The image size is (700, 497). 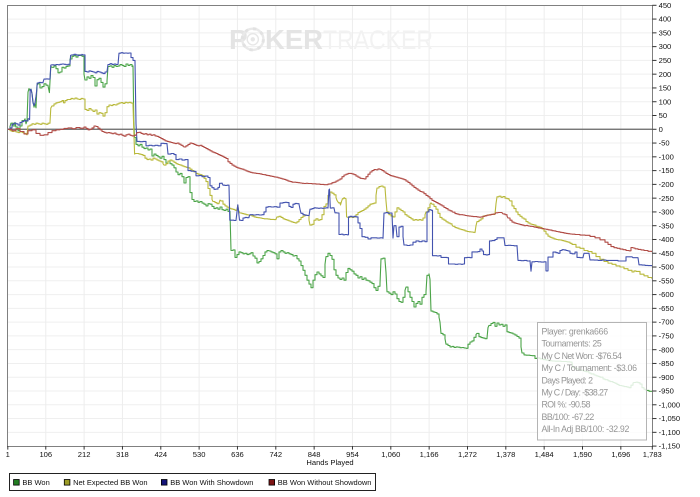 What do you see at coordinates (666, 253) in the screenshot?
I see `svg-text: -450` at bounding box center [666, 253].